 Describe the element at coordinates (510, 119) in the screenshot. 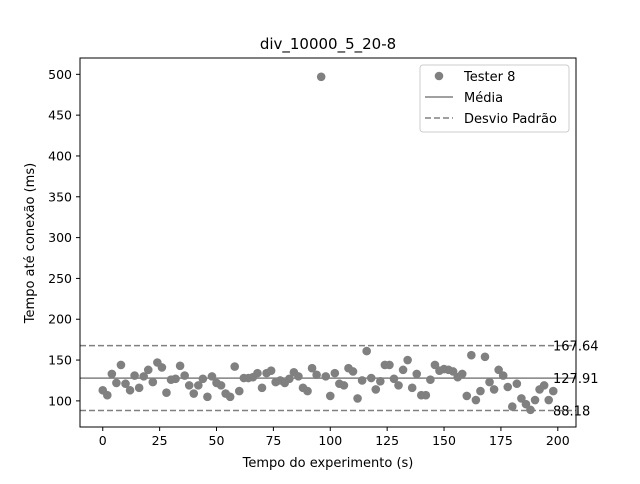

I see `legend-std-label: Desvio Padrão` at that location.